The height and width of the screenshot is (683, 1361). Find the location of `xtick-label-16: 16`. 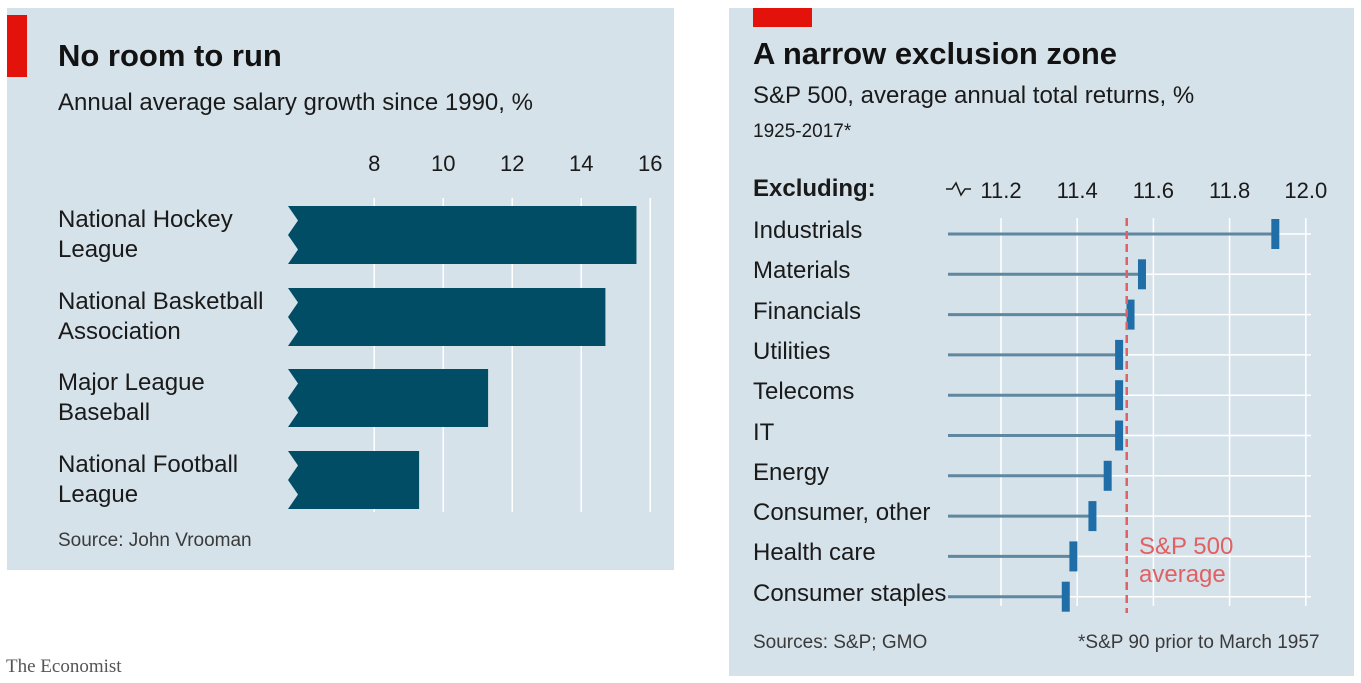

xtick-label-16: 16 is located at coordinates (650, 163).